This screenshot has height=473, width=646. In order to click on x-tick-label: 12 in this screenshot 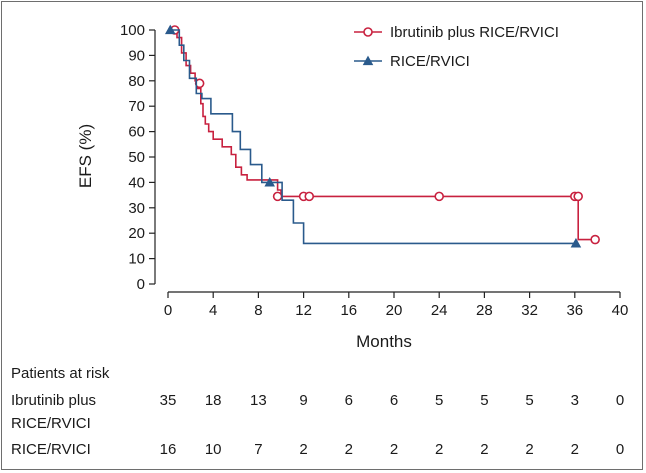, I will do `click(303, 310)`.